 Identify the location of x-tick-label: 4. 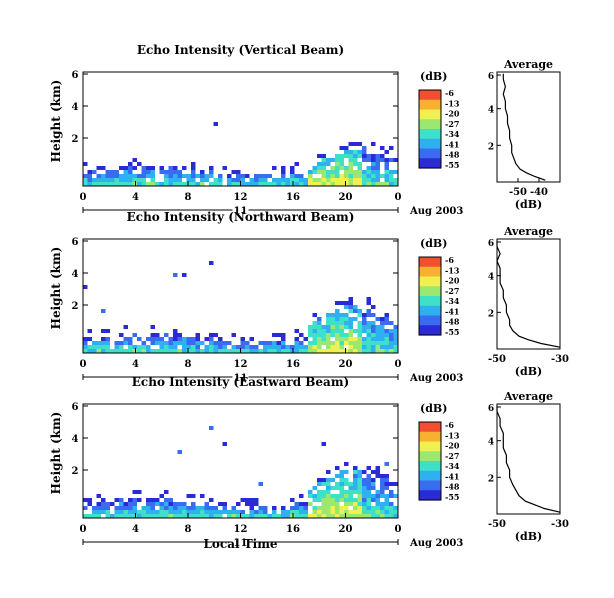
(135, 529).